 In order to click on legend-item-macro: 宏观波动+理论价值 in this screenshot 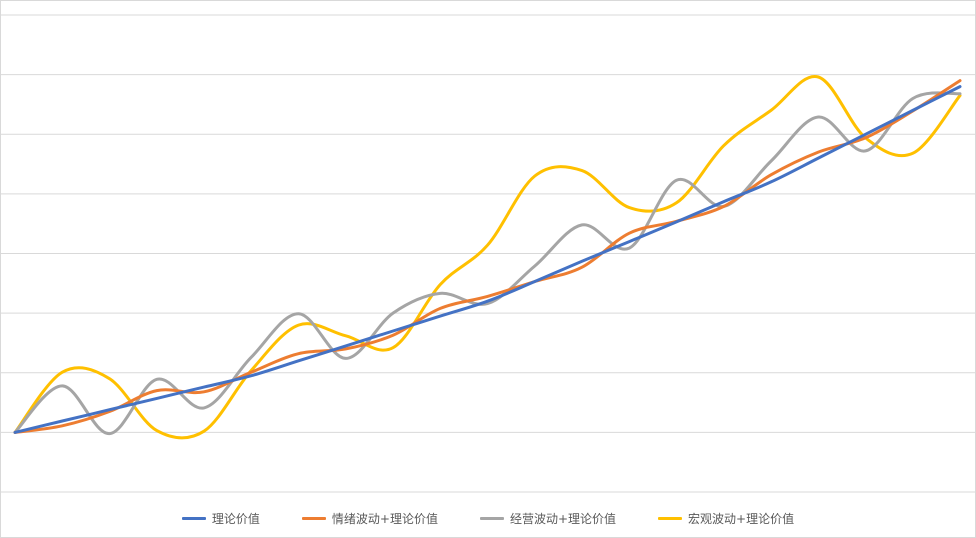, I will do `click(726, 518)`.